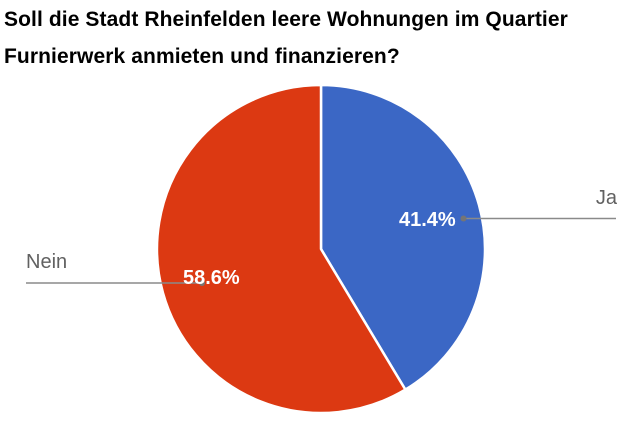  What do you see at coordinates (606, 198) in the screenshot?
I see `slice-category-label-ja: Ja` at bounding box center [606, 198].